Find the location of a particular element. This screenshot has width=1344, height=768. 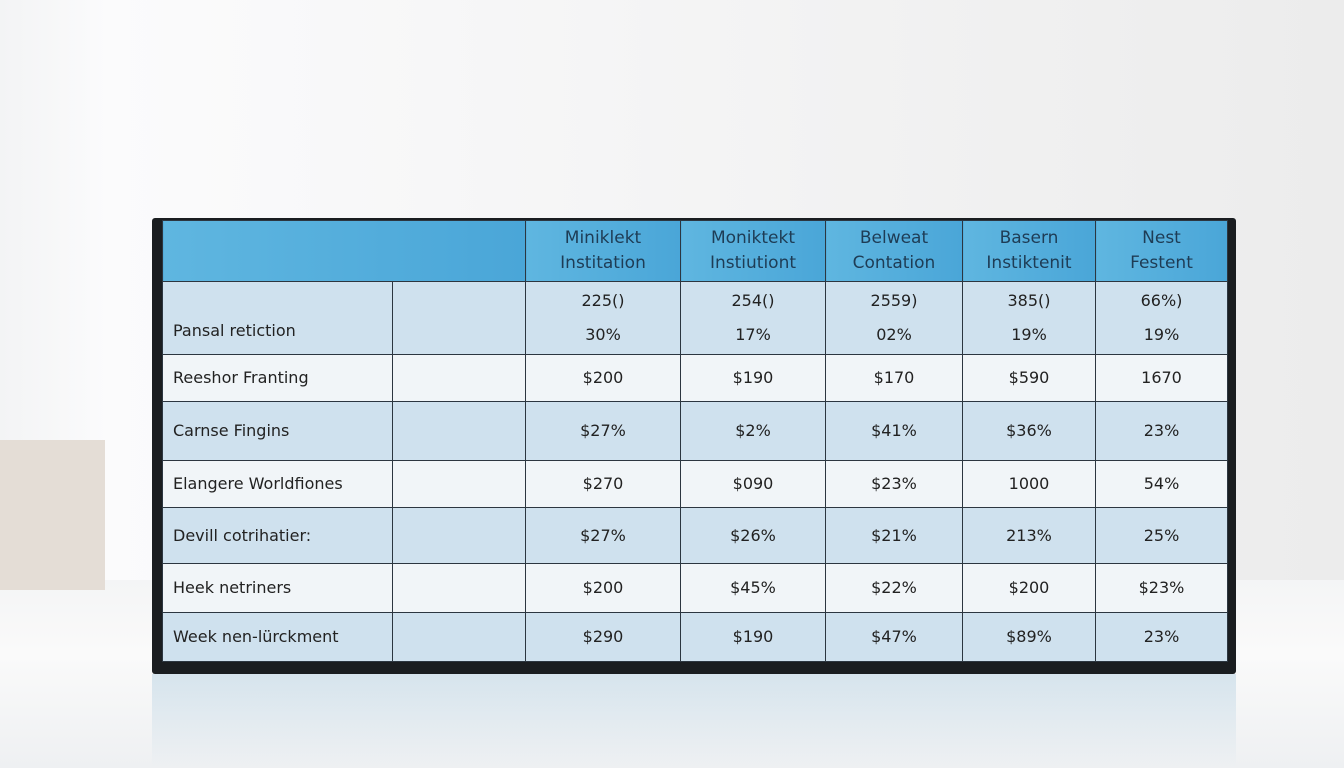

value-cell: $090 is located at coordinates (753, 484).